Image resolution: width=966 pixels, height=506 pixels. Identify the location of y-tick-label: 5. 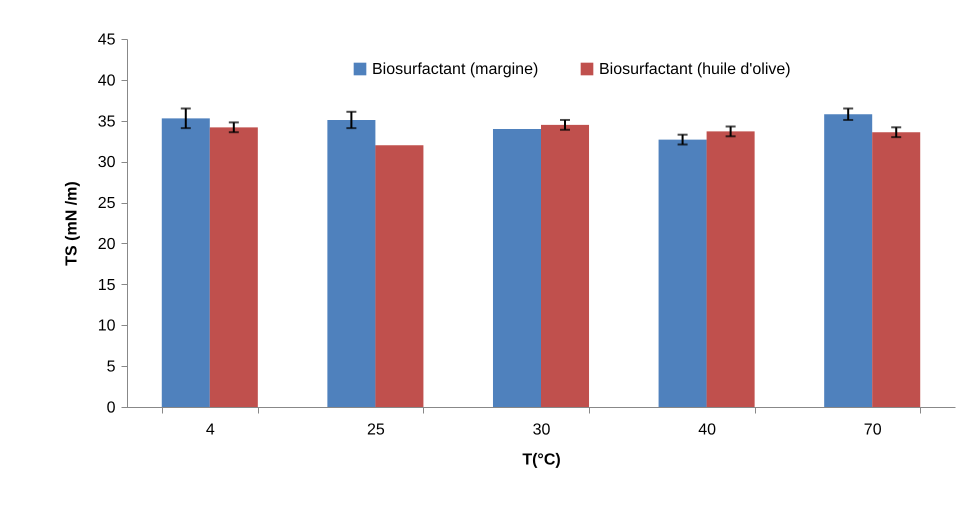
(111, 367).